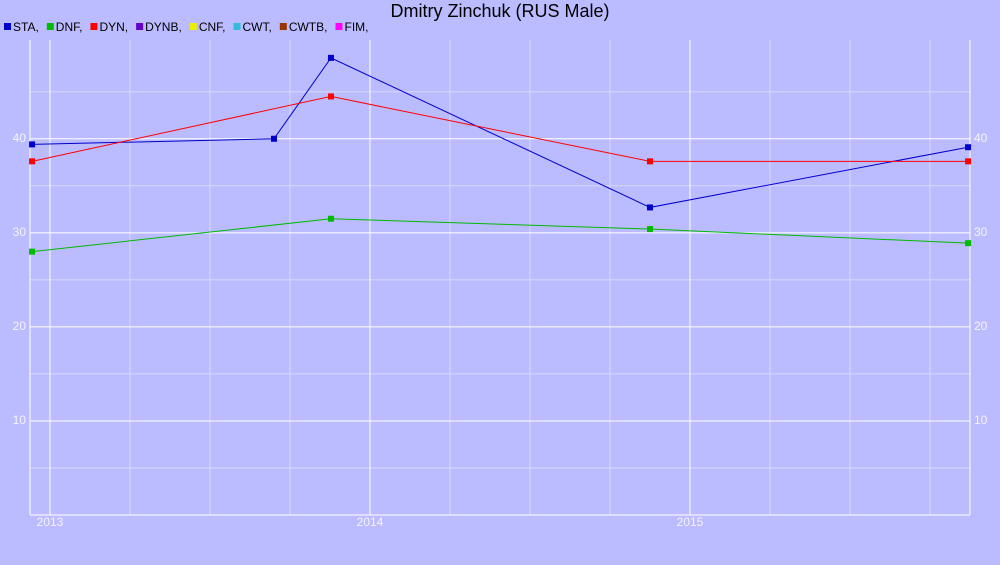 This screenshot has width=1000, height=565. What do you see at coordinates (20, 138) in the screenshot?
I see `y-tick-label: 40` at bounding box center [20, 138].